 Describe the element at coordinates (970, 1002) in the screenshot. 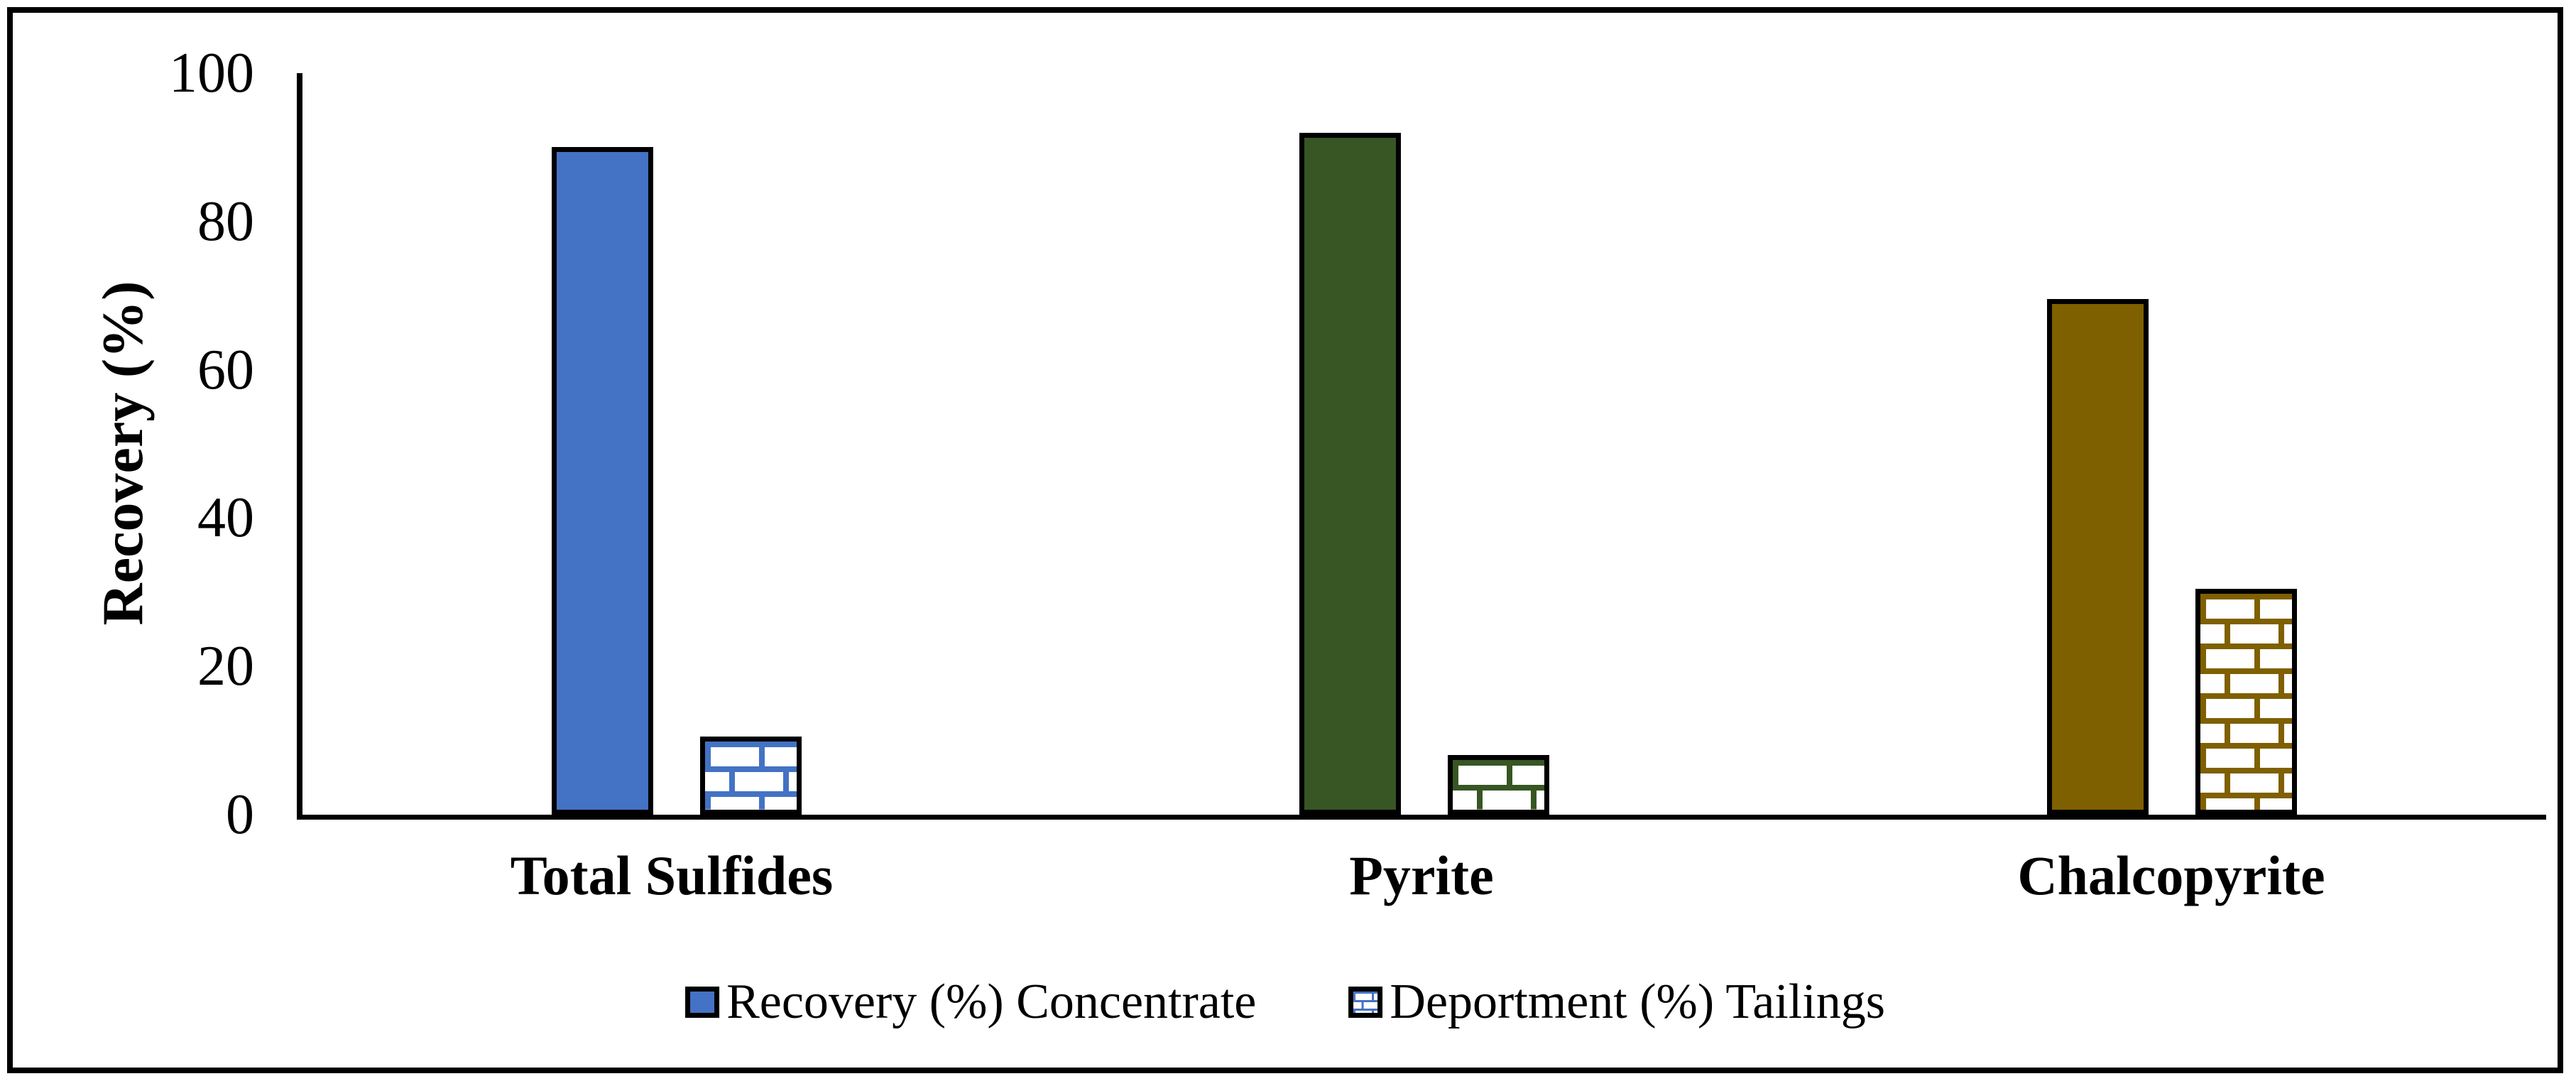

I see `legend-item-concentrate: Recovery (%) Concentrate` at that location.